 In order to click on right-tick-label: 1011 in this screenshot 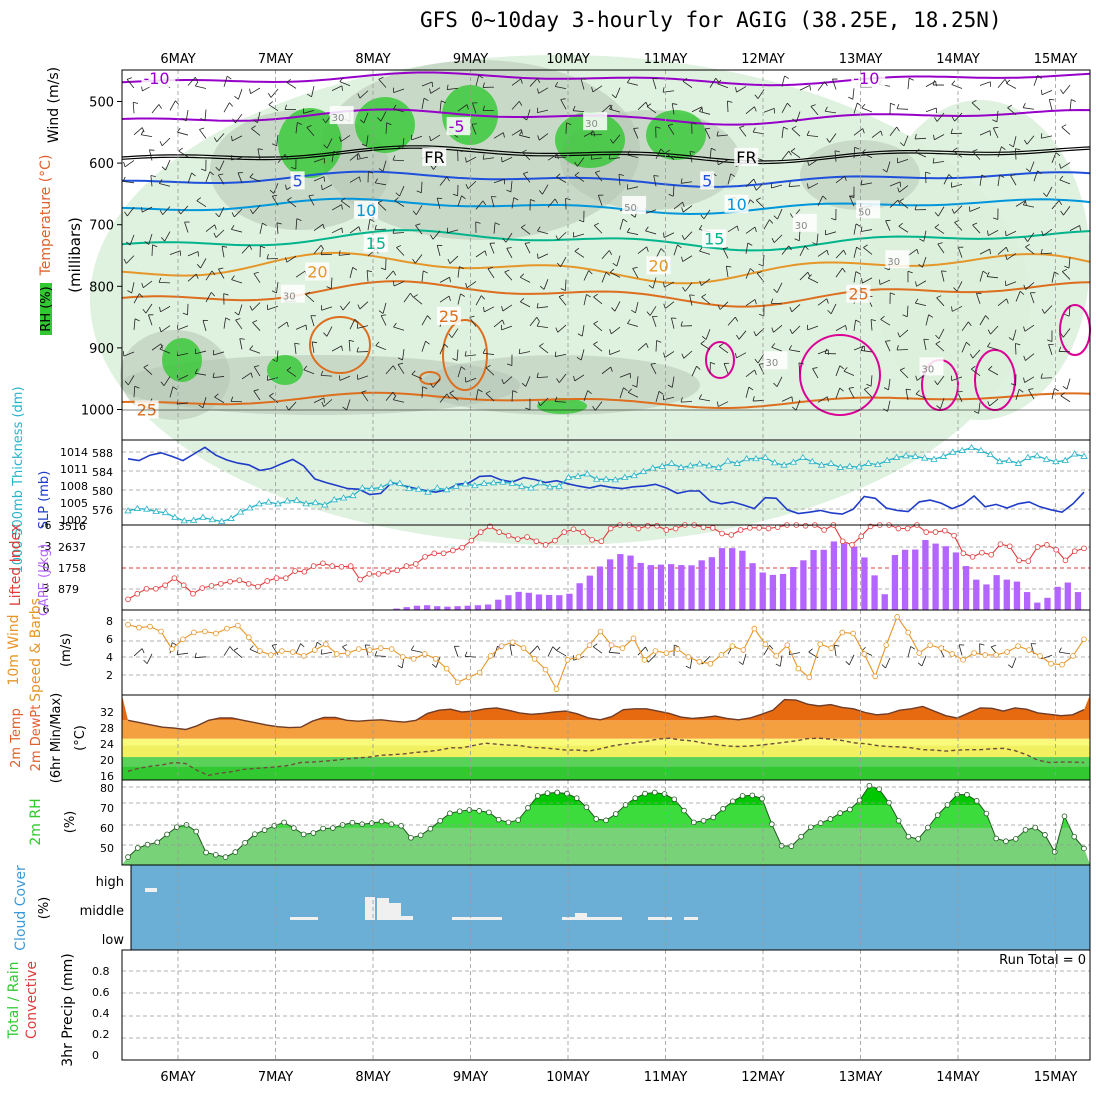, I will do `click(74, 469)`.